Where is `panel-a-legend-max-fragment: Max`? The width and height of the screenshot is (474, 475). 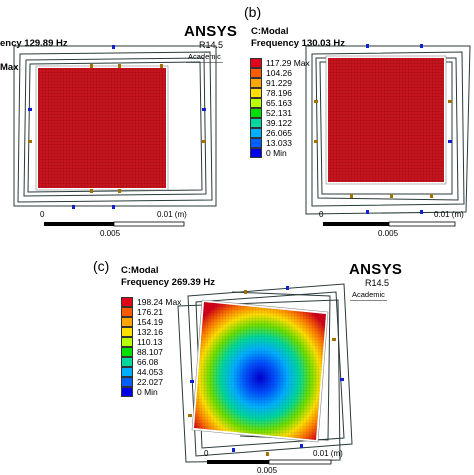 panel-a-legend-max-fragment: Max is located at coordinates (9, 67).